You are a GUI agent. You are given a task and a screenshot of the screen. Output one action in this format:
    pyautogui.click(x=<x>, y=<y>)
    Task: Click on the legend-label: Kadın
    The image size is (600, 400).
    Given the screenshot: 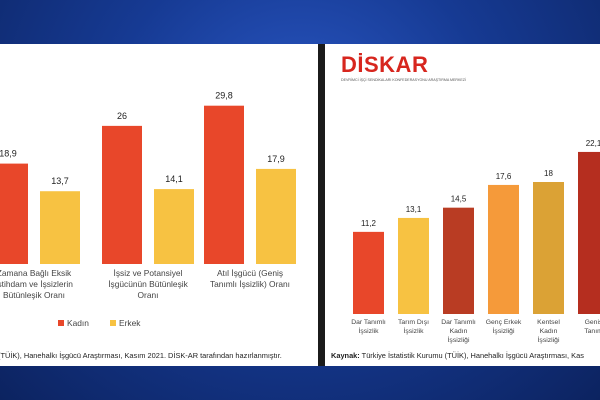 What is the action you would take?
    pyautogui.click(x=78, y=323)
    